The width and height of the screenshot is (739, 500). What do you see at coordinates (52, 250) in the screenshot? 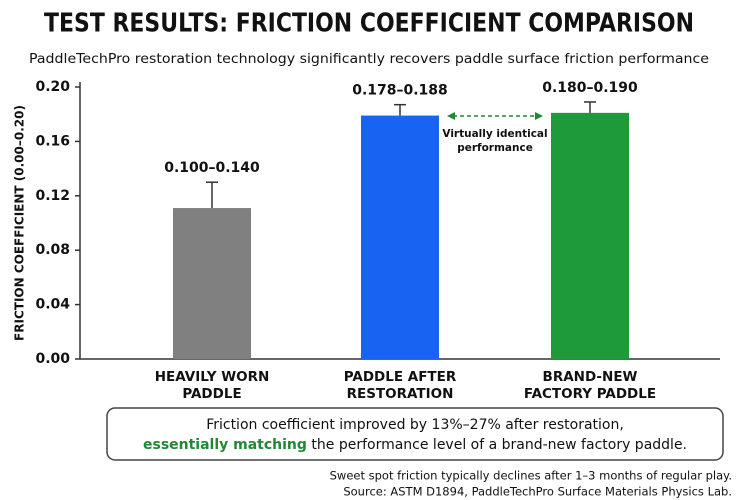
I see `y-tick-label: 0.08` at bounding box center [52, 250].